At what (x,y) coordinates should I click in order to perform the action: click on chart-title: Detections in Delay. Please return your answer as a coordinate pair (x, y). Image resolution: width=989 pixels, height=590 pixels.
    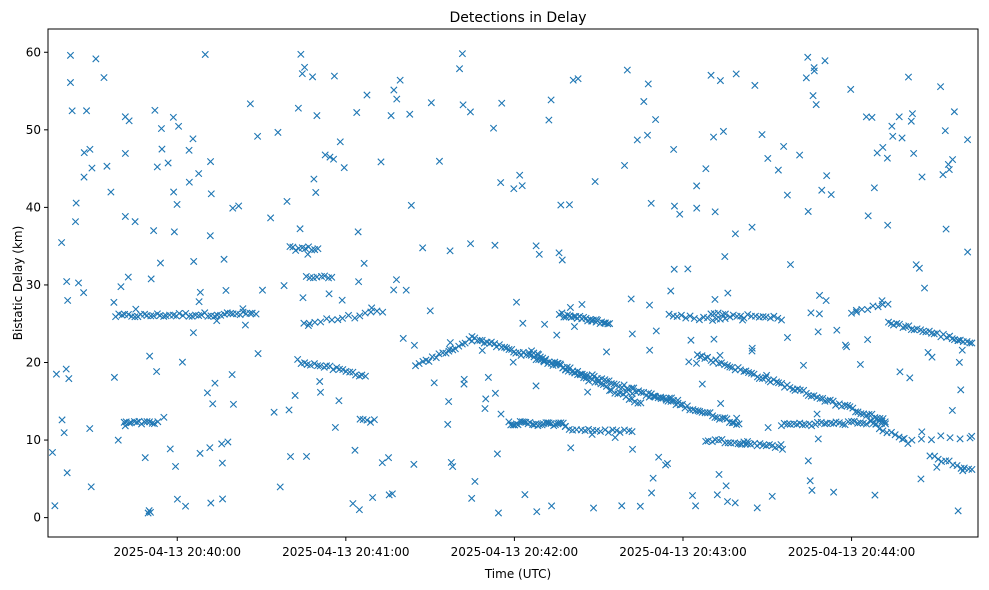
    Looking at the image, I should click on (517, 18).